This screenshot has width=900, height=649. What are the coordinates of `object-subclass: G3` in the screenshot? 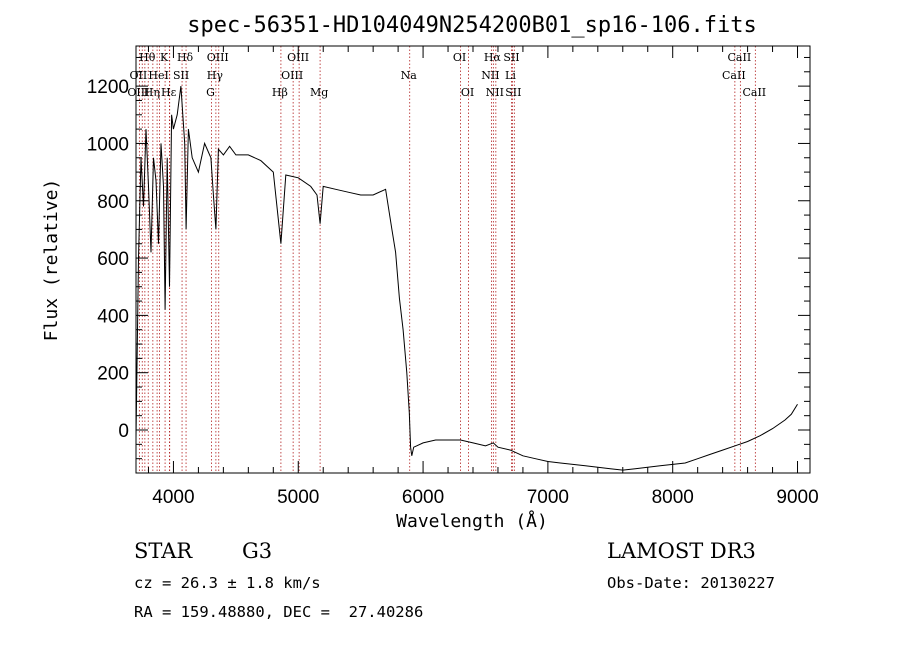 It's located at (257, 551).